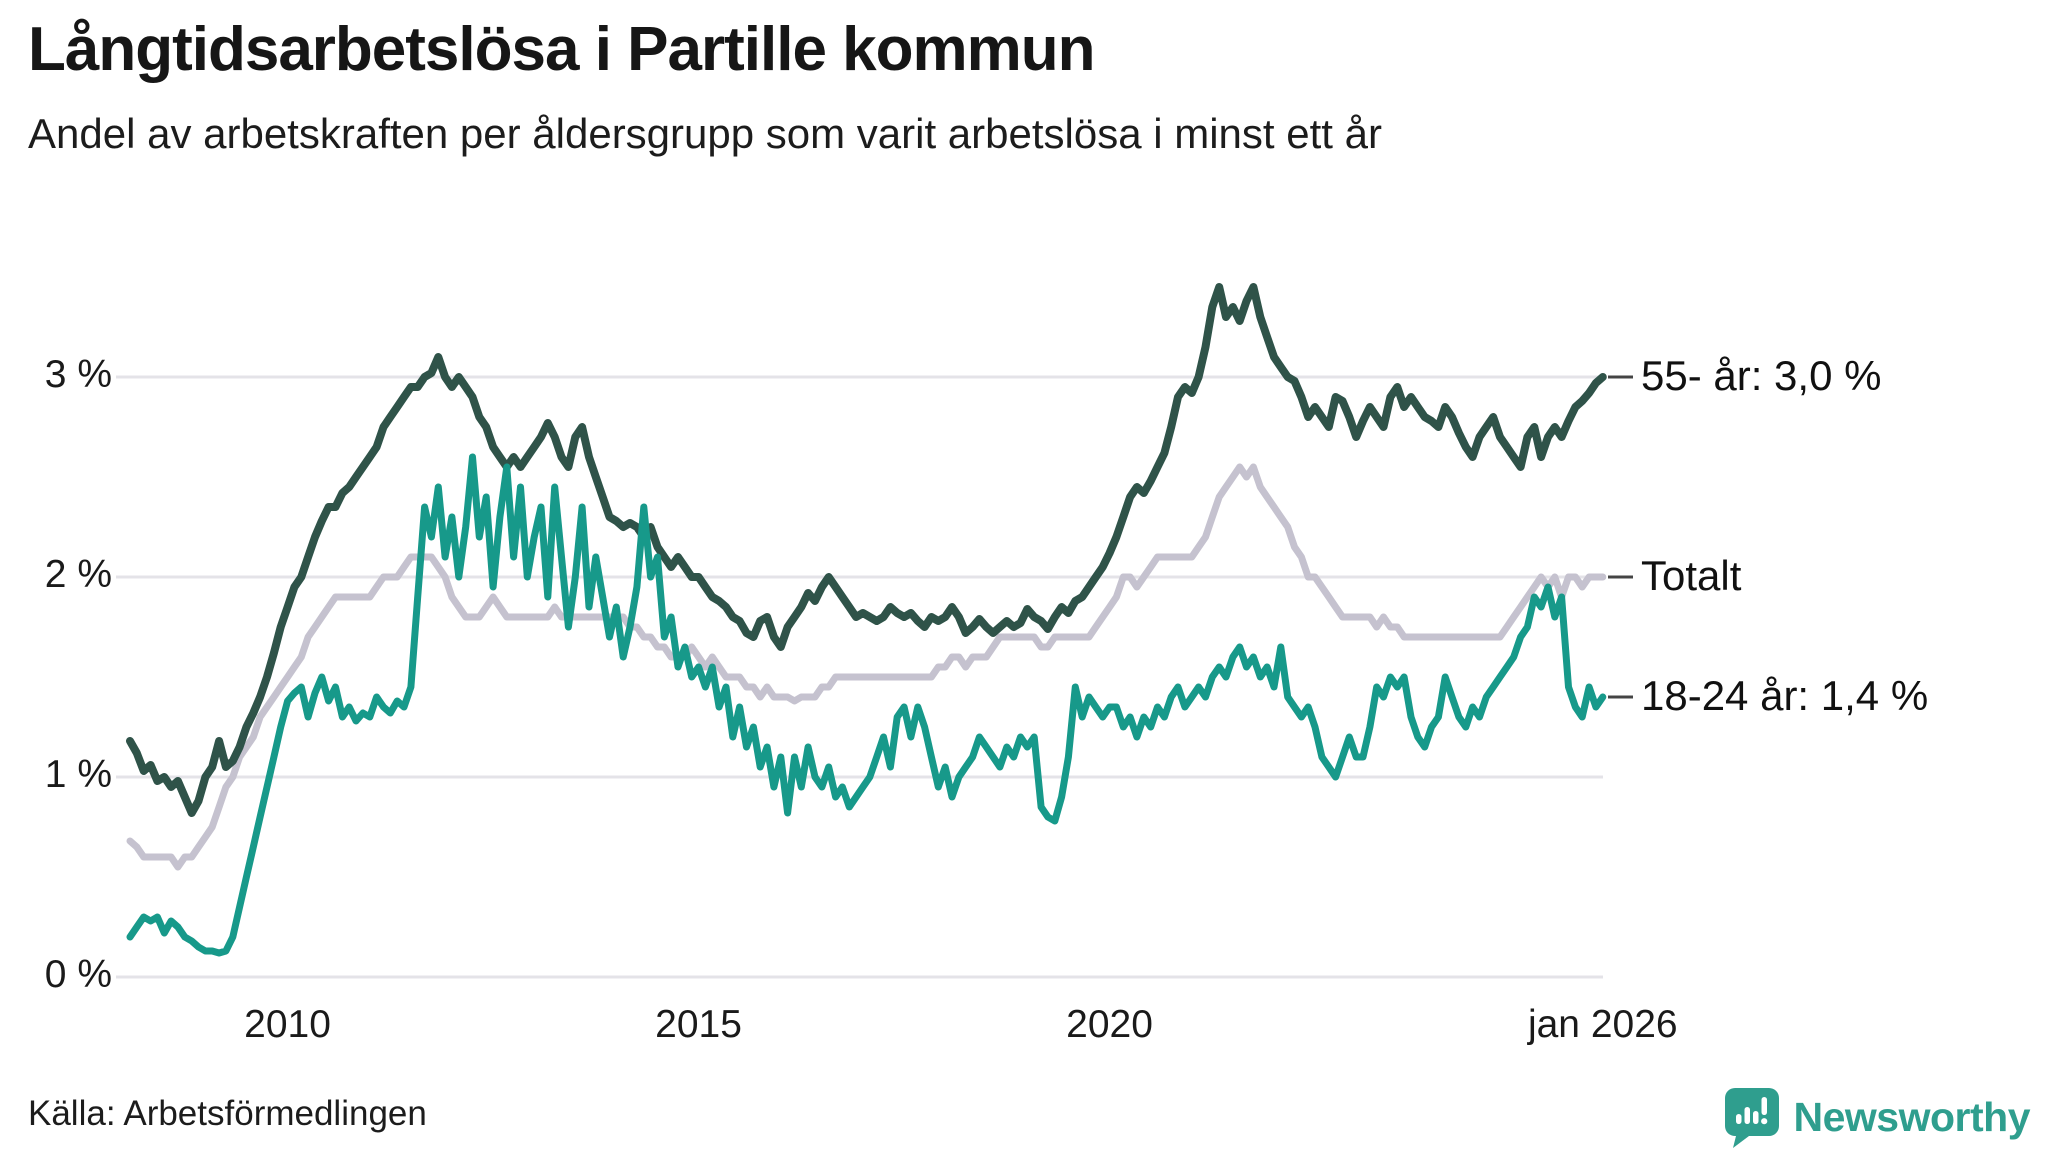  Describe the element at coordinates (78, 575) in the screenshot. I see `y-axis-tick-2: 2 %` at that location.